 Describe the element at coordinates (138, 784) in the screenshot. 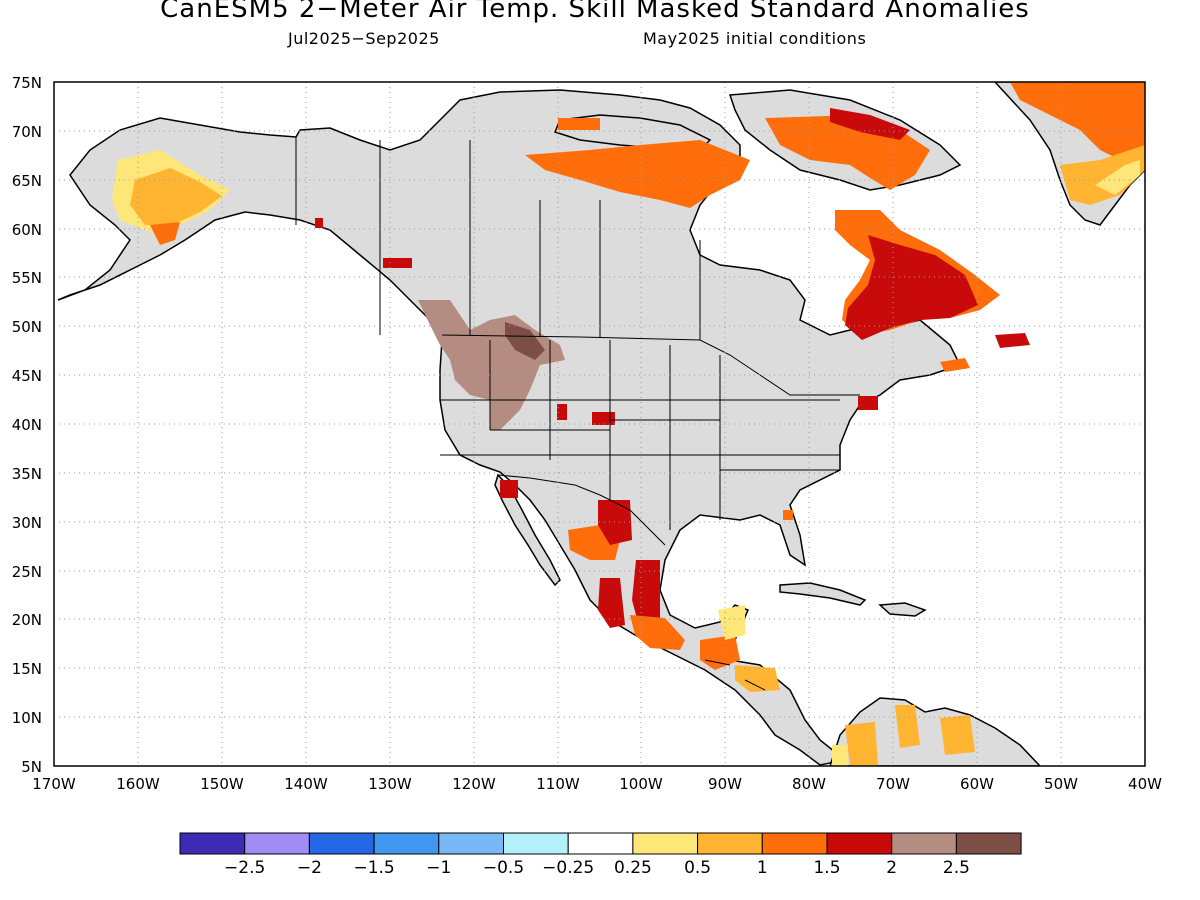

I see `lon-label: 160W` at that location.